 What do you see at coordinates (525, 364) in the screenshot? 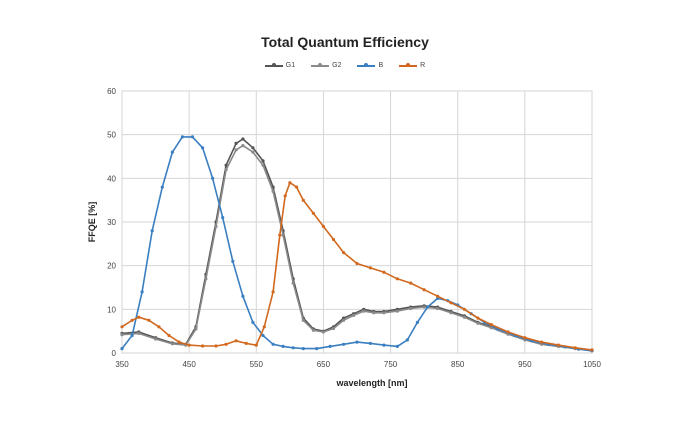
I see `x-tick-label: 950` at bounding box center [525, 364].